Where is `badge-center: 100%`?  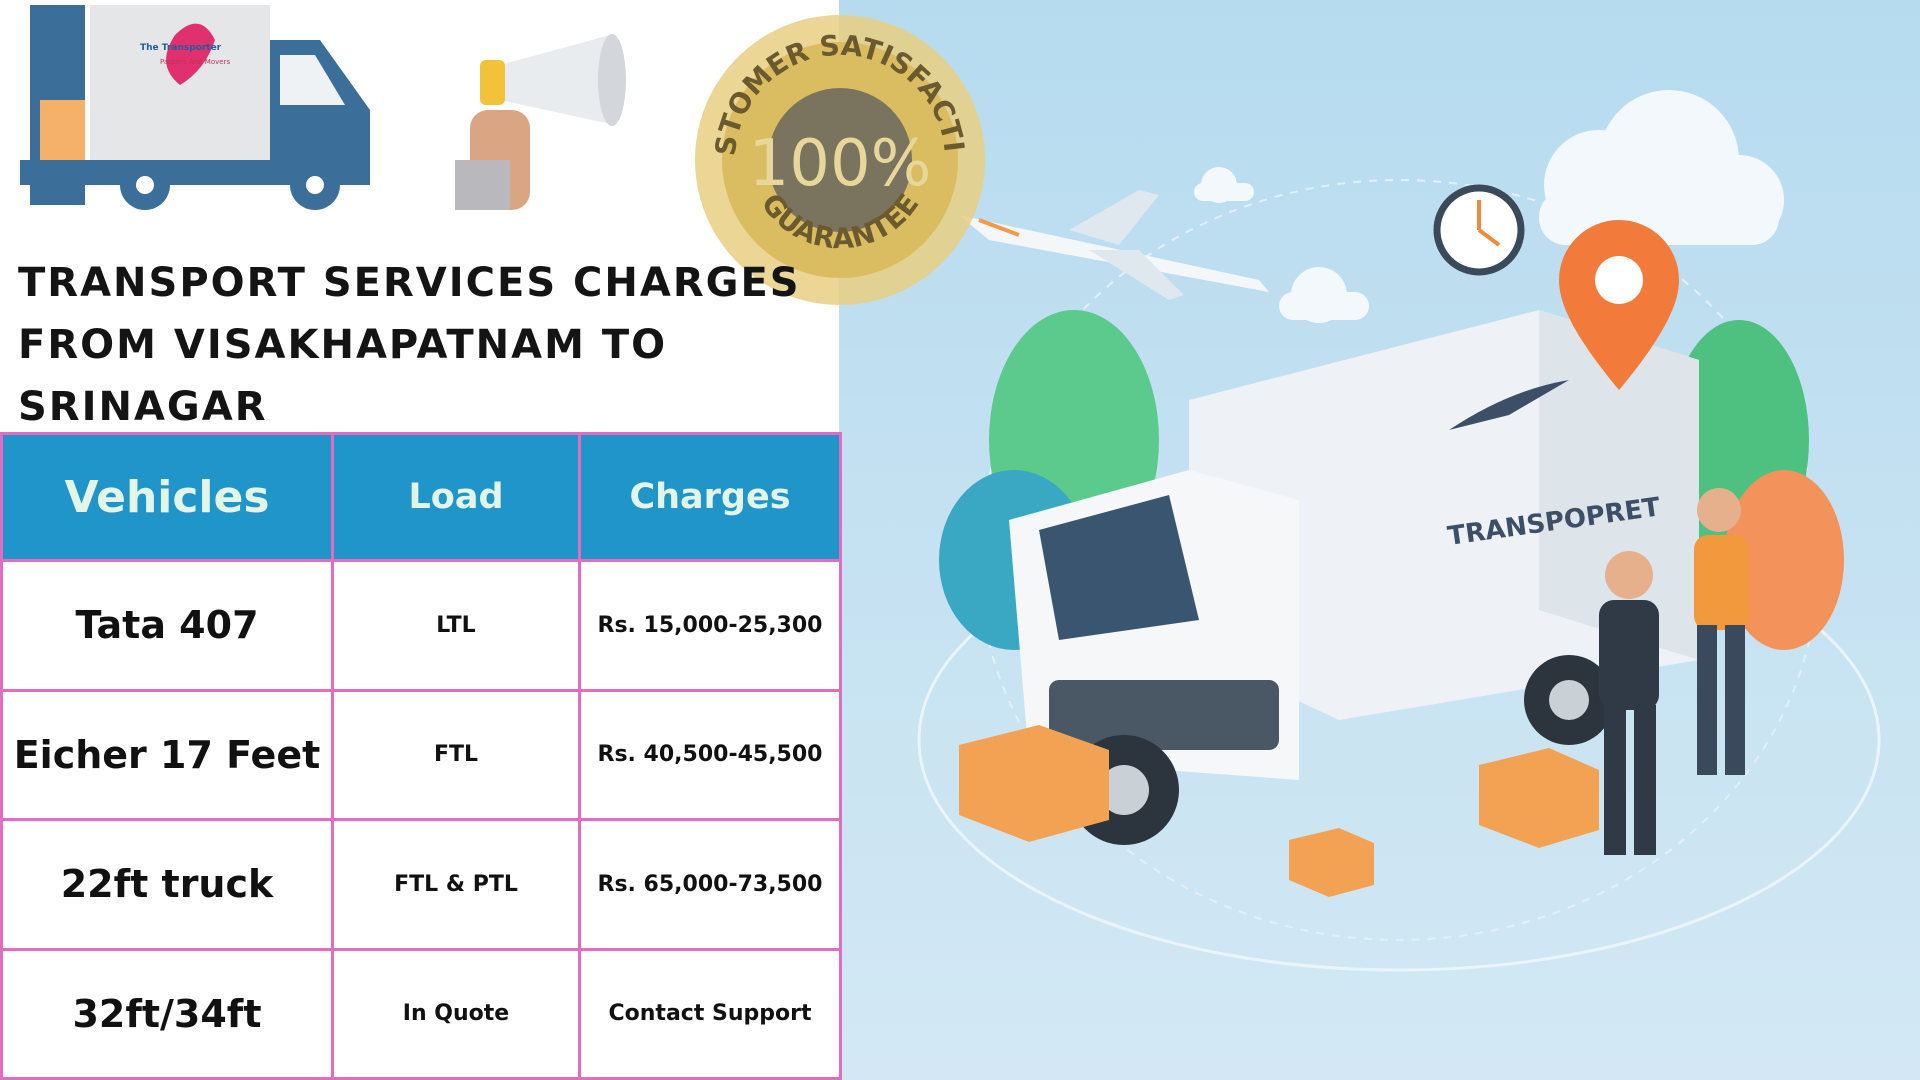
badge-center: 100% is located at coordinates (840, 164).